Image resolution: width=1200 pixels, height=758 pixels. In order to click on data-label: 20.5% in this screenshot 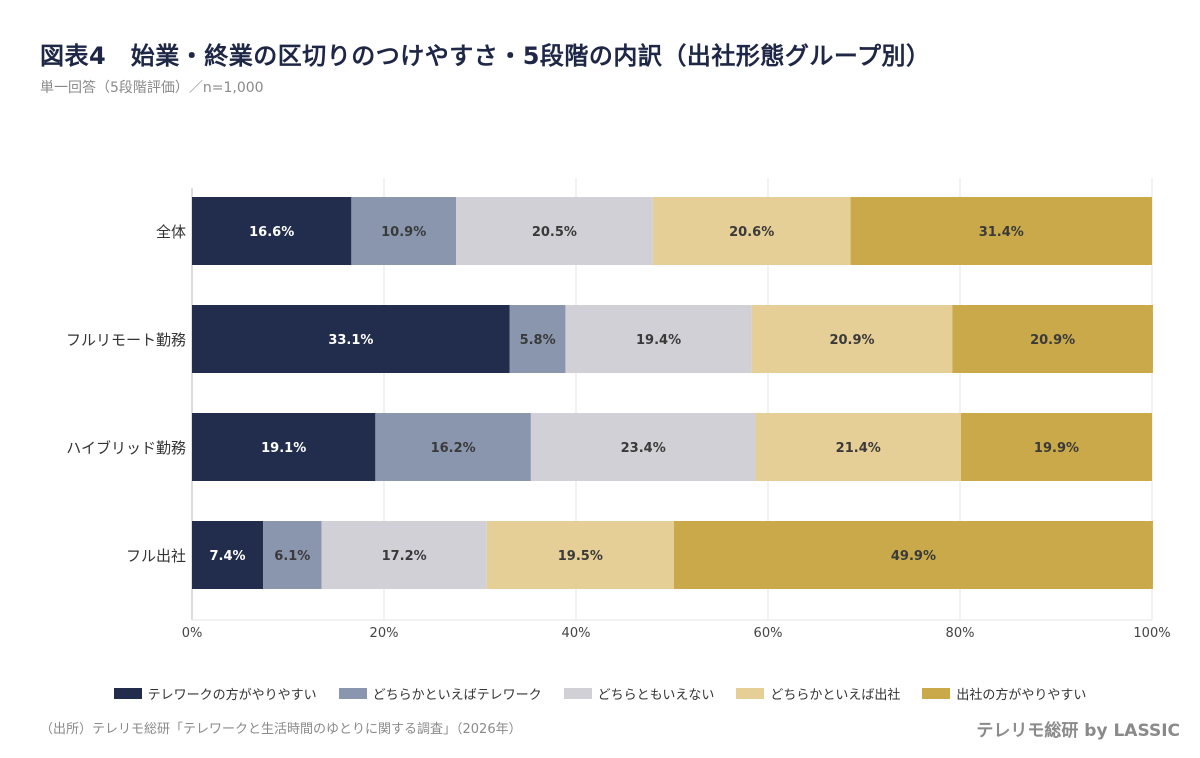, I will do `click(554, 232)`.